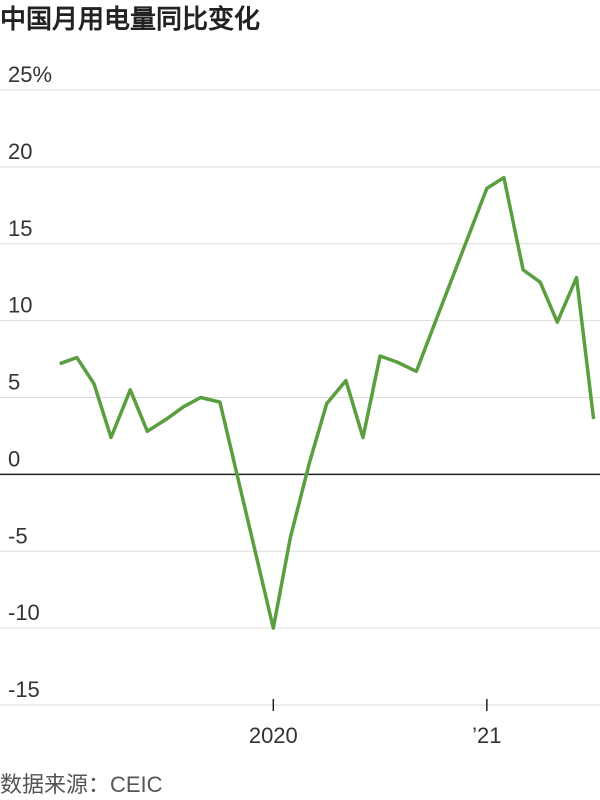 Image resolution: width=600 pixels, height=800 pixels. Describe the element at coordinates (486, 735) in the screenshot. I see `x-tick-label: ’21` at that location.